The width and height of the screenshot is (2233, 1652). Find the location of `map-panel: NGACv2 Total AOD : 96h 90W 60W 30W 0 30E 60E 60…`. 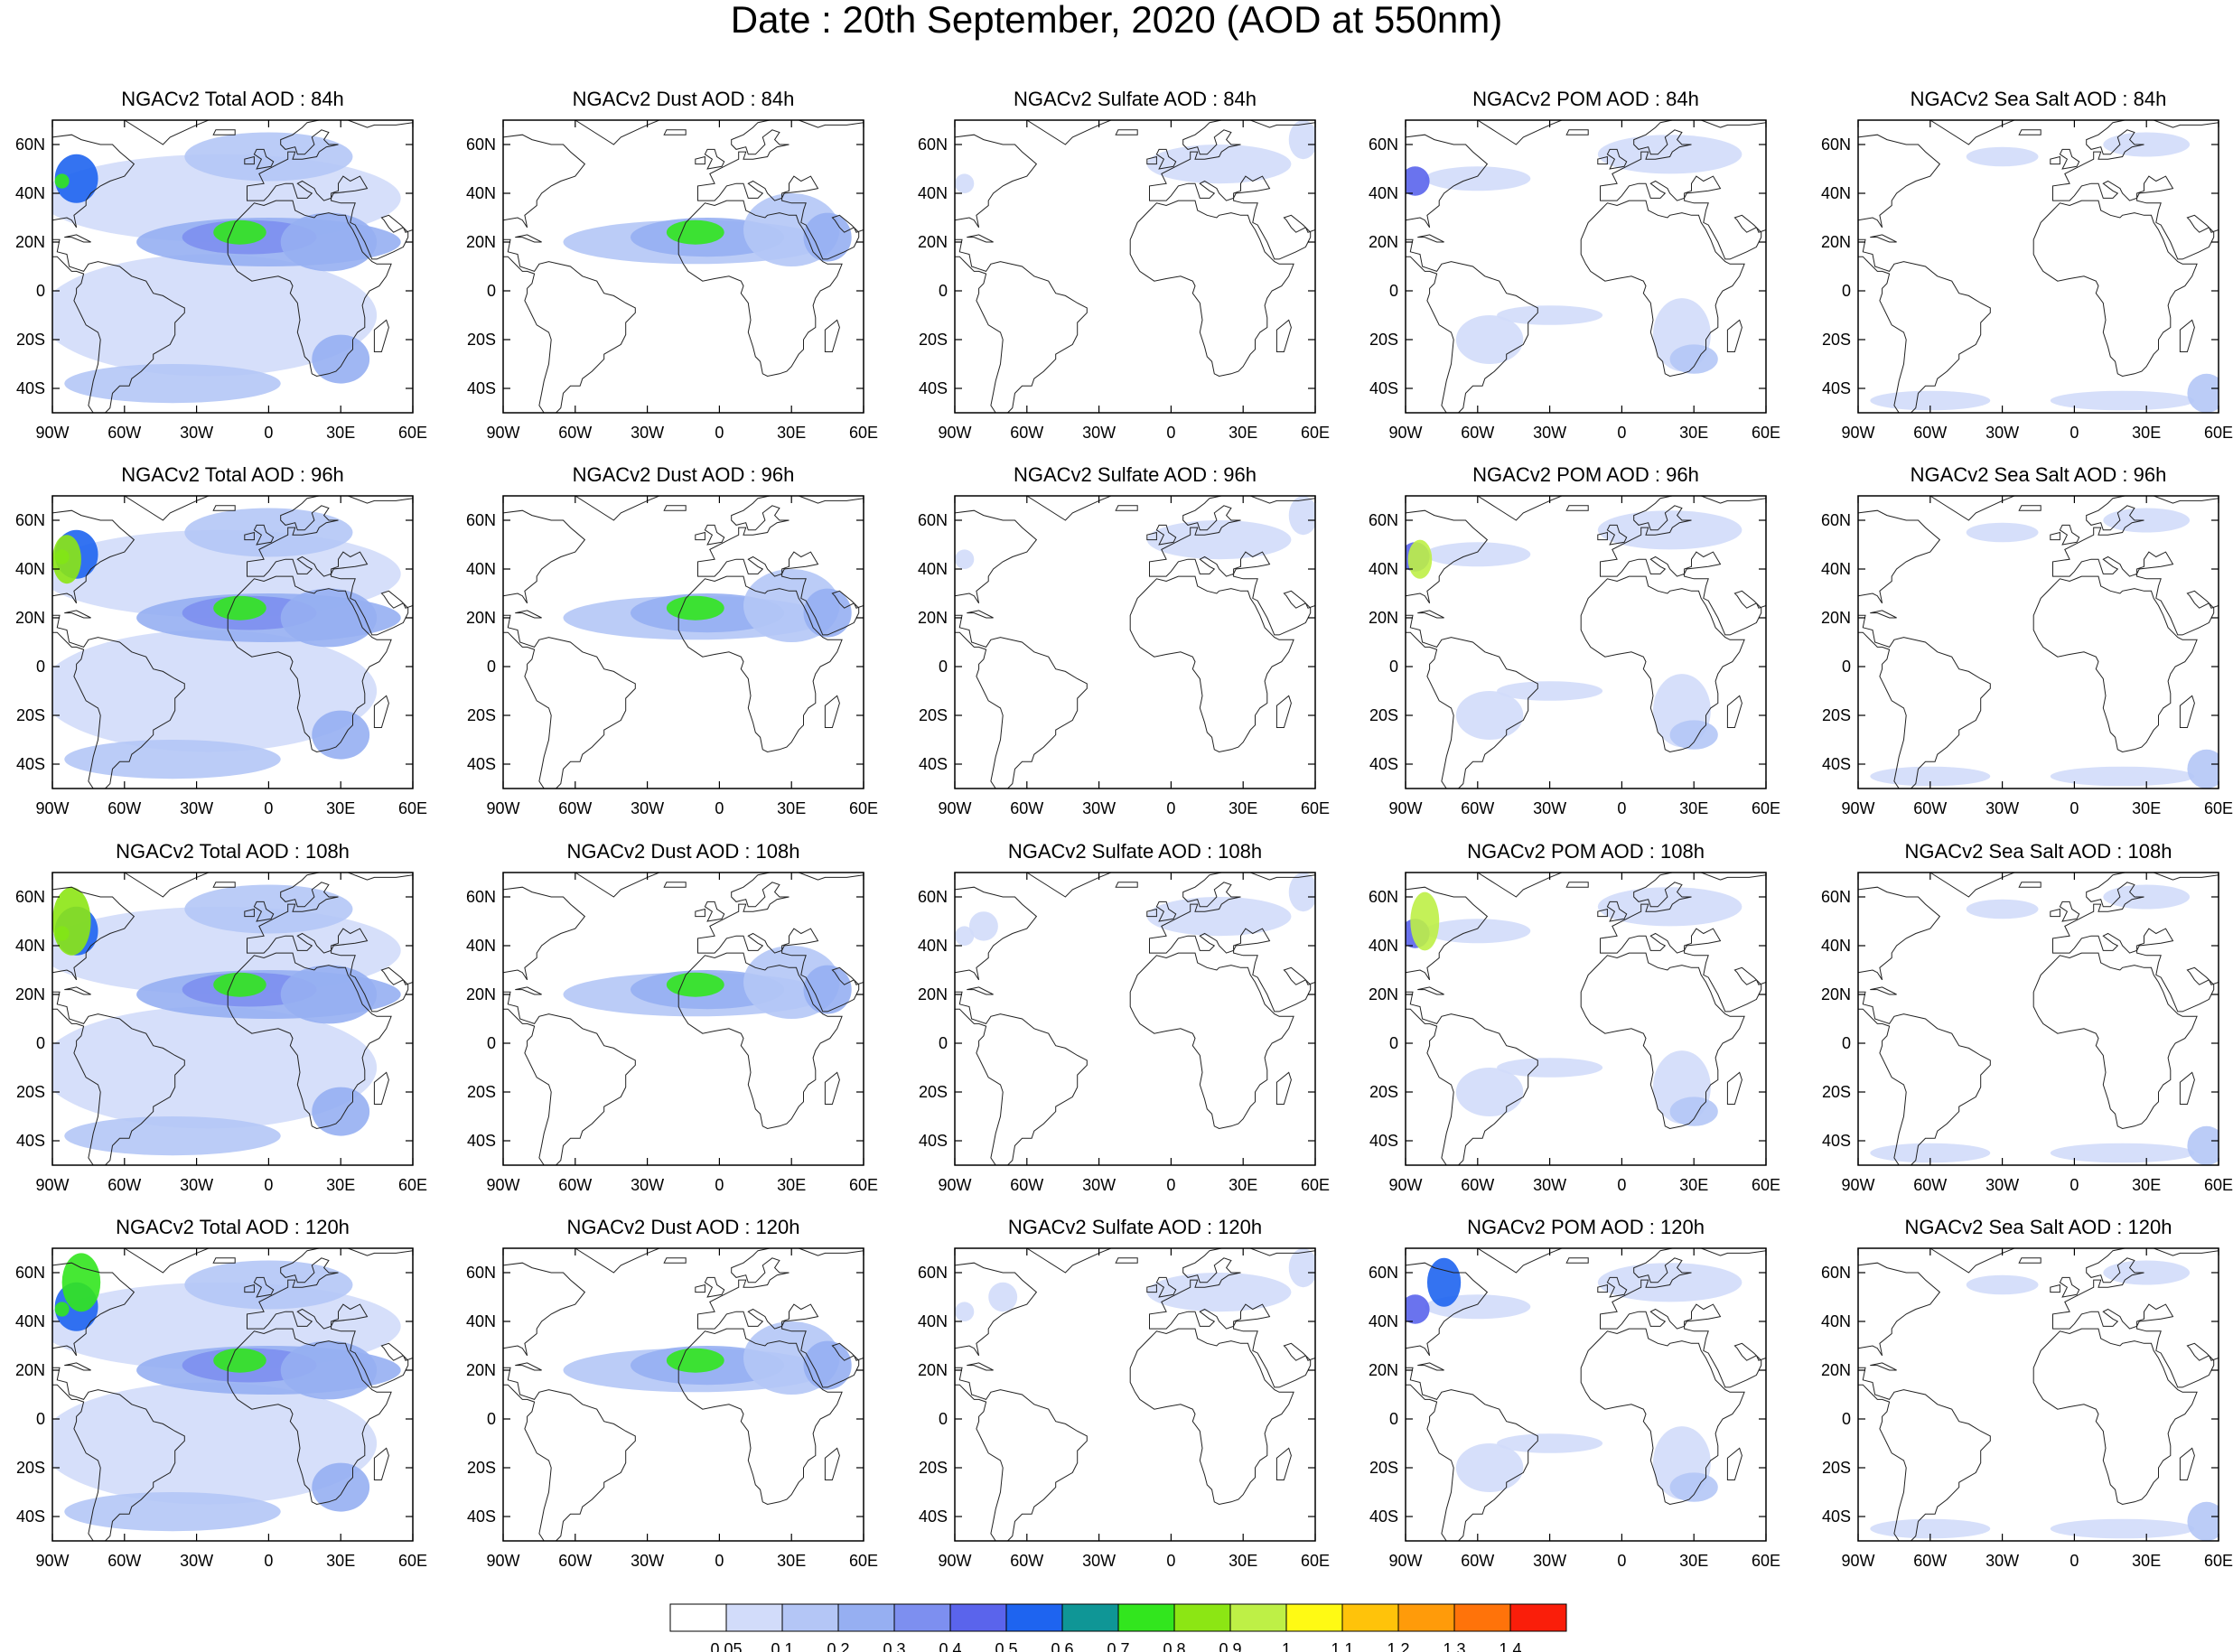

map-panel: NGACv2 Total AOD : 96h 90W 60W 30W 0 30E 60E 60… is located at coordinates (221, 640).